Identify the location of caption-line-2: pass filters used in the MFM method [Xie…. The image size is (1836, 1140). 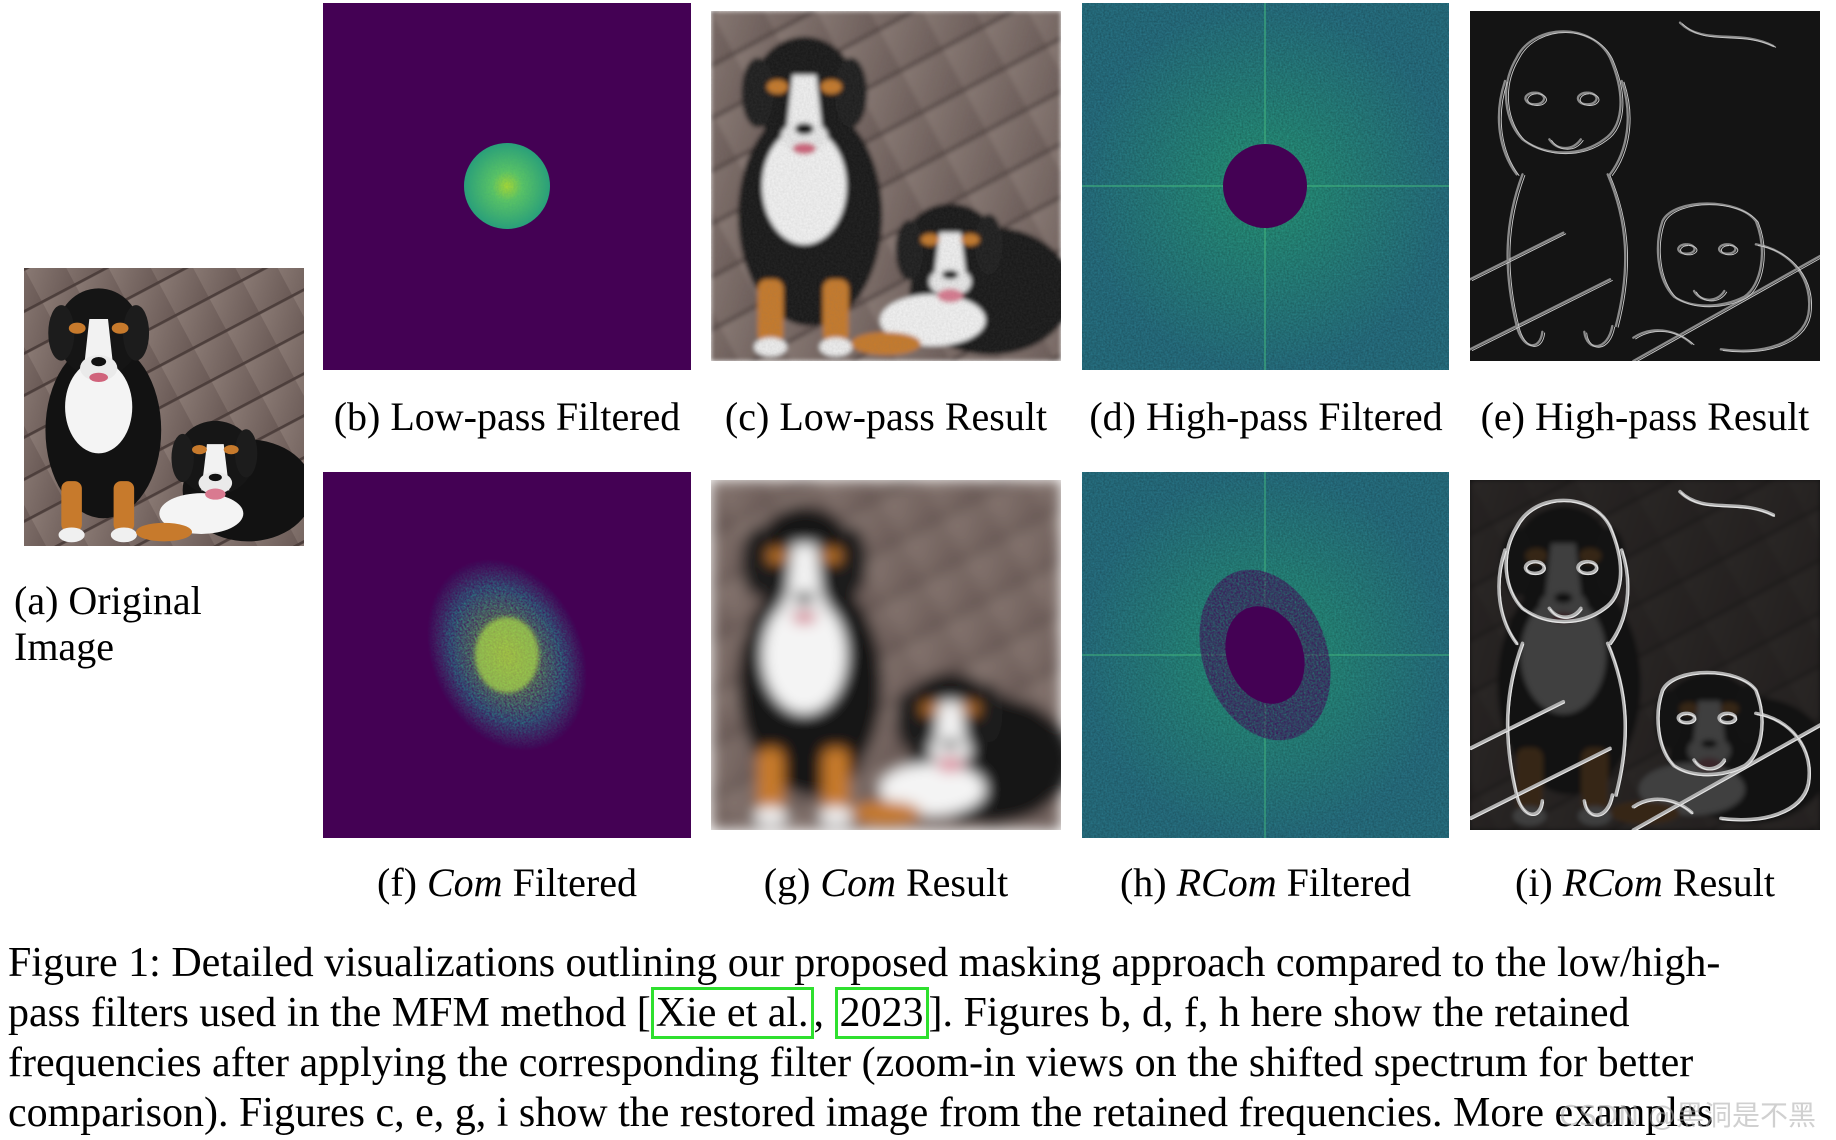
(922, 1013).